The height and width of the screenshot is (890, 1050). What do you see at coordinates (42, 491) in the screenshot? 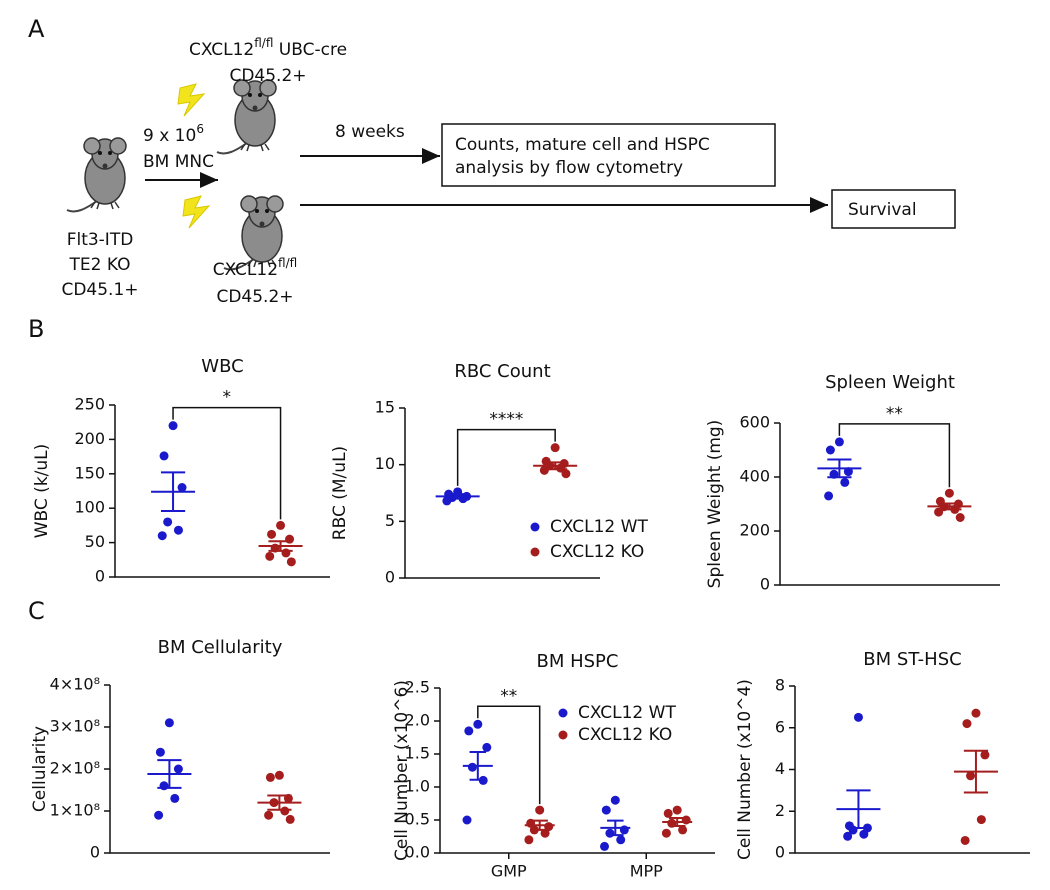
I see `y-axis-label: WBC (k/uL)` at bounding box center [42, 491].